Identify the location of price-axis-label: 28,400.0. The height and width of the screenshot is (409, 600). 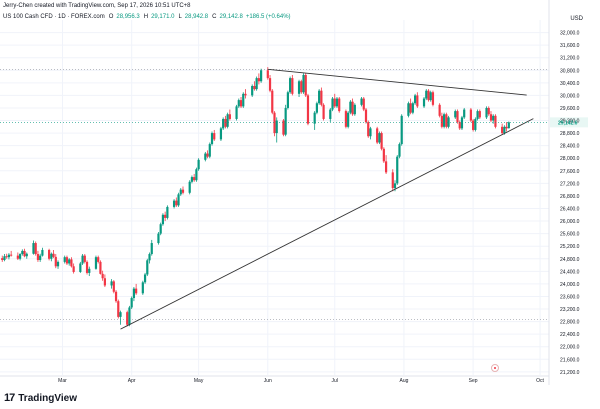
(570, 147).